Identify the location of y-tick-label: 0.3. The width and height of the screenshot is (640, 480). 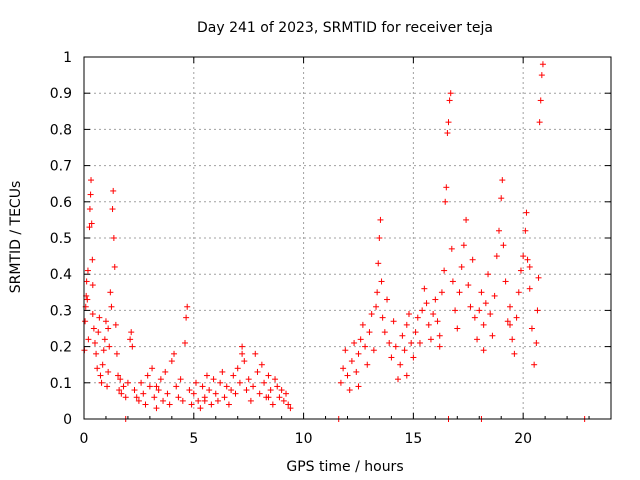
(61, 311).